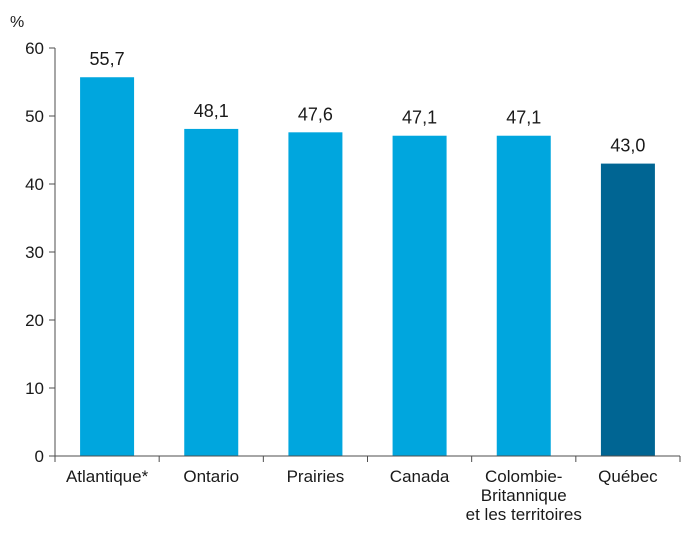 This screenshot has height=536, width=690. What do you see at coordinates (34, 184) in the screenshot?
I see `y-tick-label: 40` at bounding box center [34, 184].